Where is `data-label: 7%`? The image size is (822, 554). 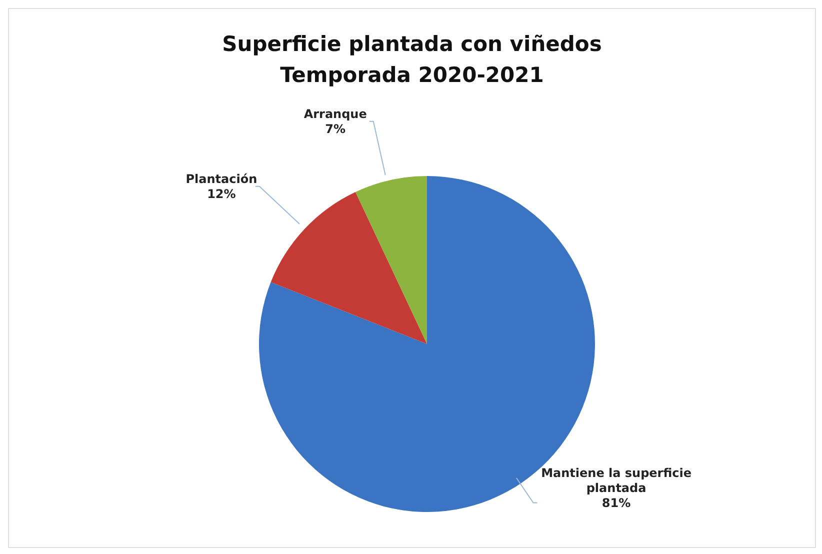
data-label: 7% is located at coordinates (335, 129).